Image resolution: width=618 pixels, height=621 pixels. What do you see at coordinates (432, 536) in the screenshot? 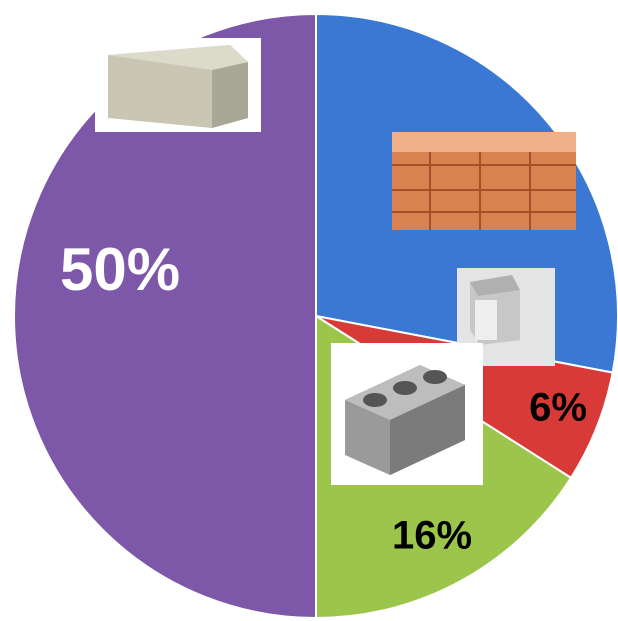
I see `value-label: 16%` at bounding box center [432, 536].